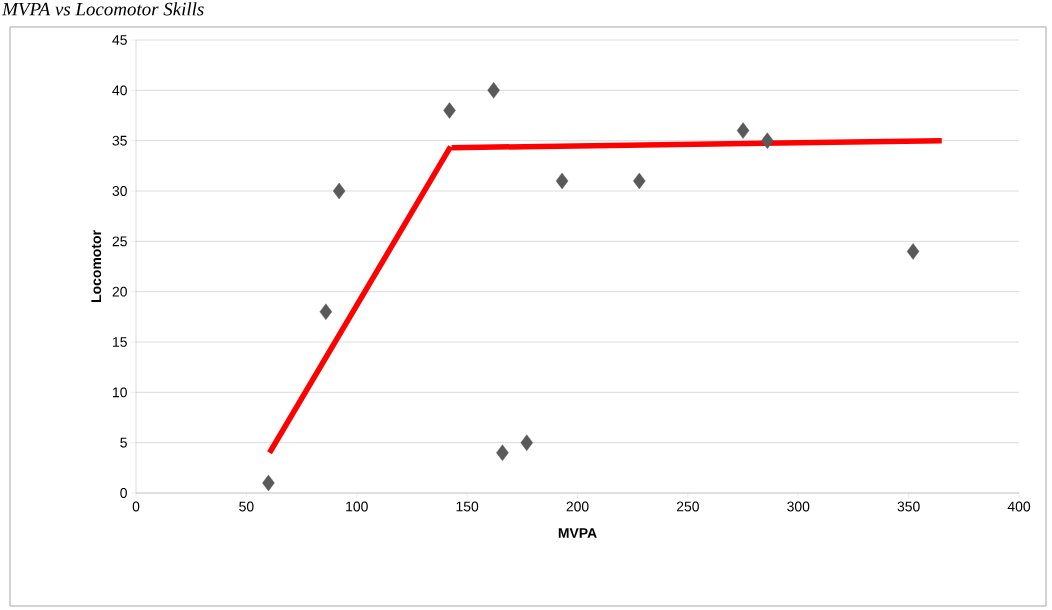 Image resolution: width=1052 pixels, height=610 pixels. Describe the element at coordinates (119, 90) in the screenshot. I see `y-tick-label: 40` at that location.